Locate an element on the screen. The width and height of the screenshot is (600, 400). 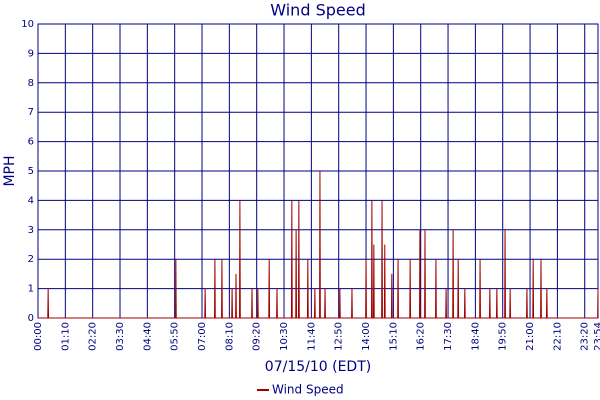
y-axis-label: MPH is located at coordinates (10, 170).